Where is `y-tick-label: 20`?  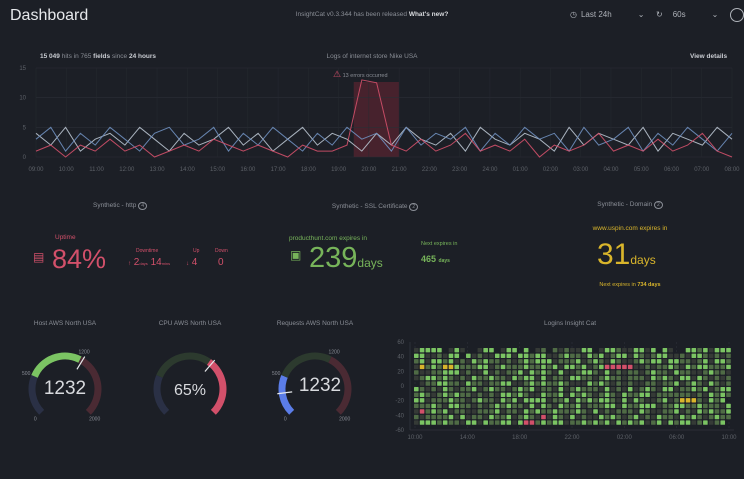 y-tick-label: 20 is located at coordinates (400, 372).